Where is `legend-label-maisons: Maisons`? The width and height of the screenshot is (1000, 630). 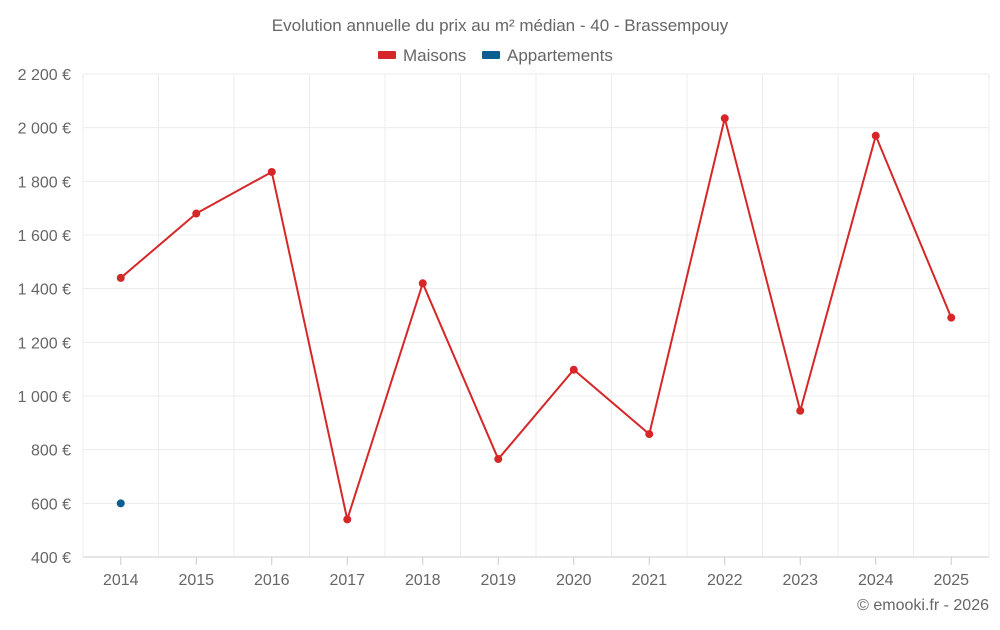
legend-label-maisons: Maisons is located at coordinates (434, 55).